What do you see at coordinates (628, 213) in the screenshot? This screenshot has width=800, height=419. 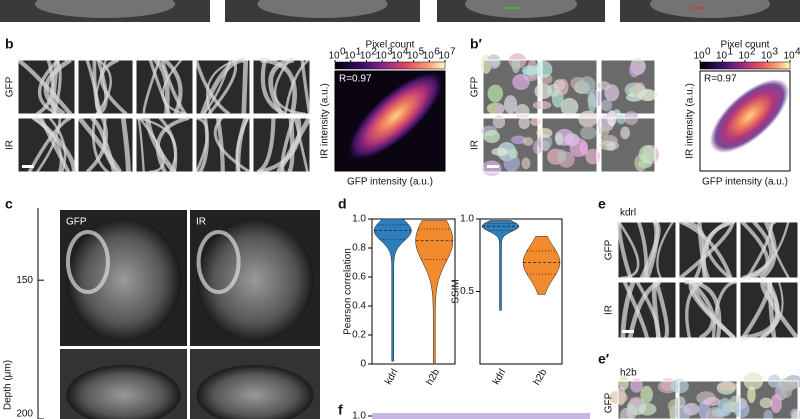 I see `label: kdrl` at bounding box center [628, 213].